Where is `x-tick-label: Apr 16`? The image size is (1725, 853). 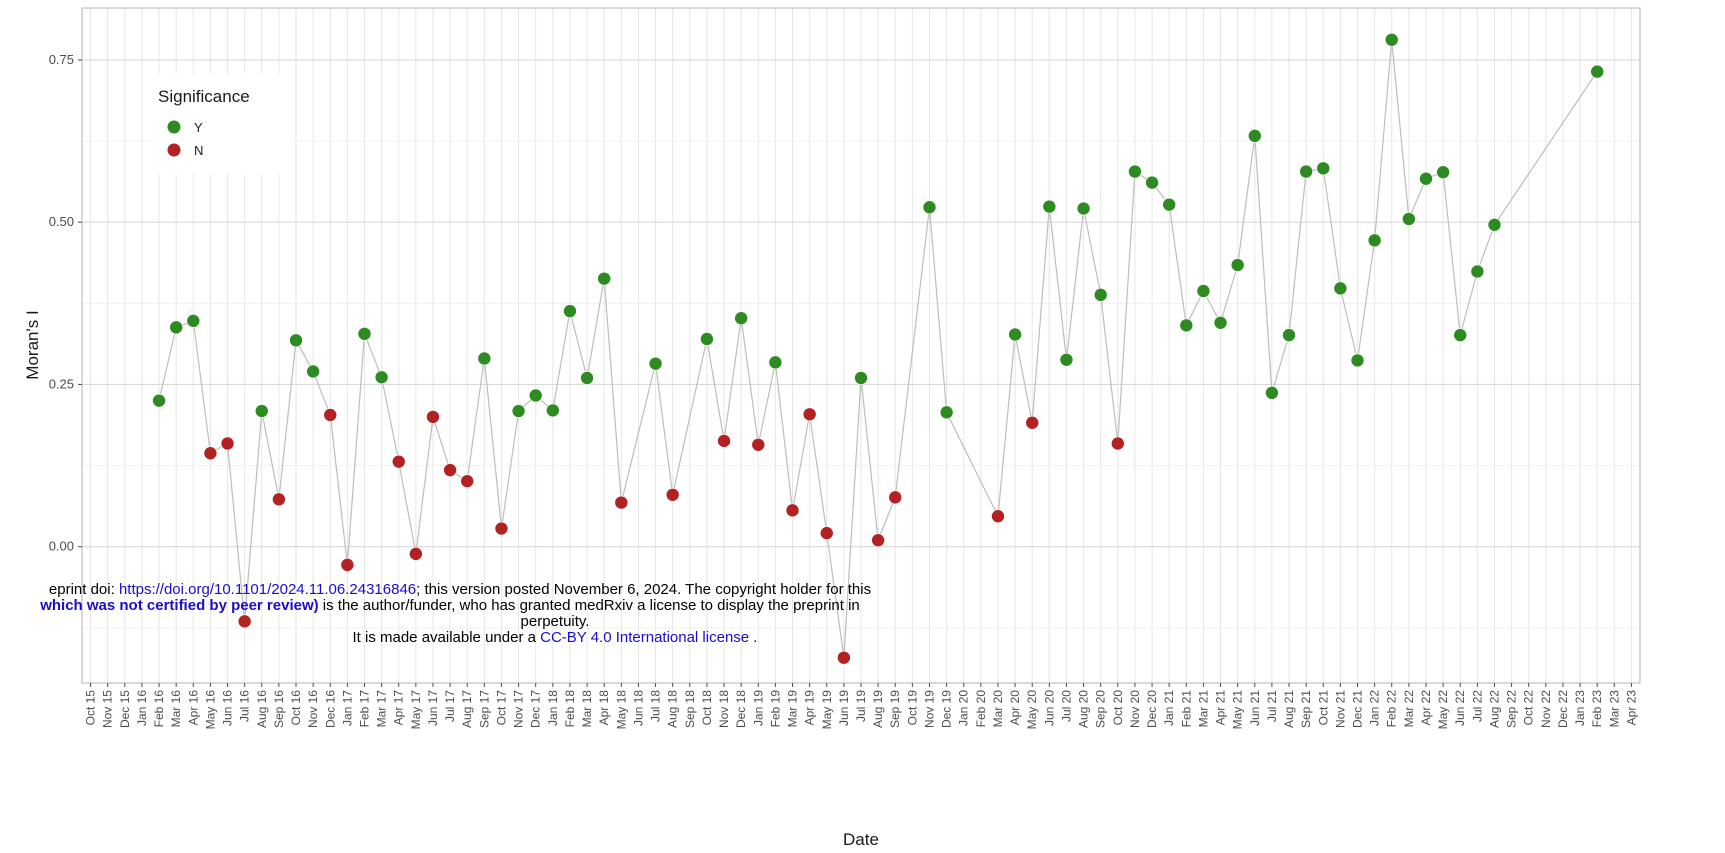
x-tick-label: Apr 16 is located at coordinates (193, 708).